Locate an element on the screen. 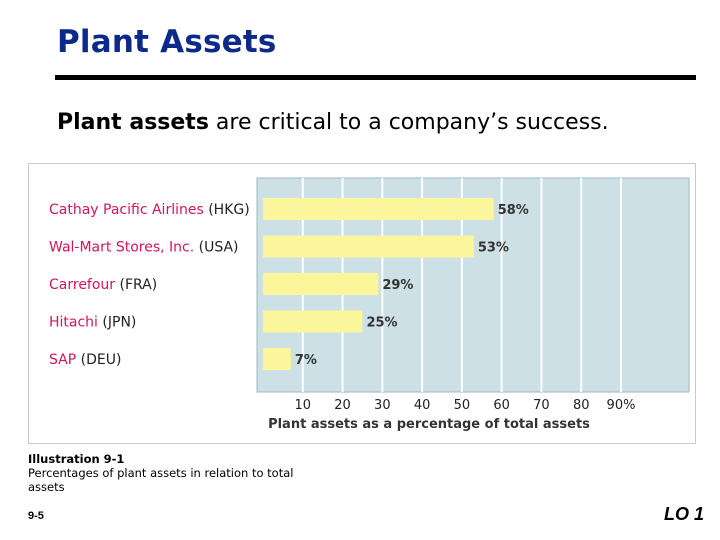 This screenshot has width=720, height=540. company-name-4: SAP is located at coordinates (65, 360).